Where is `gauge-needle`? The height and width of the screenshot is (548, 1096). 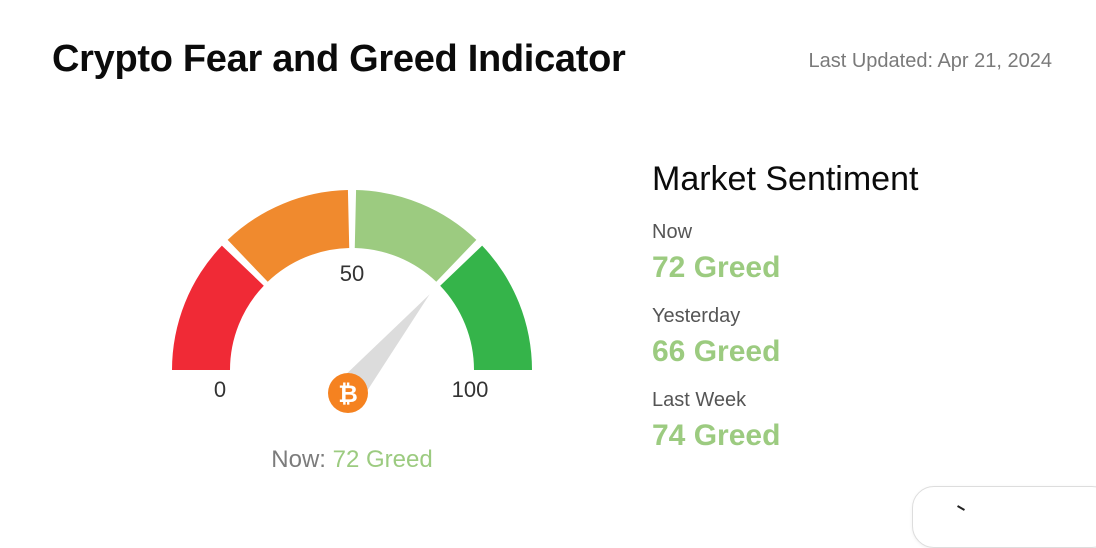
gauge-needle is located at coordinates (383, 348).